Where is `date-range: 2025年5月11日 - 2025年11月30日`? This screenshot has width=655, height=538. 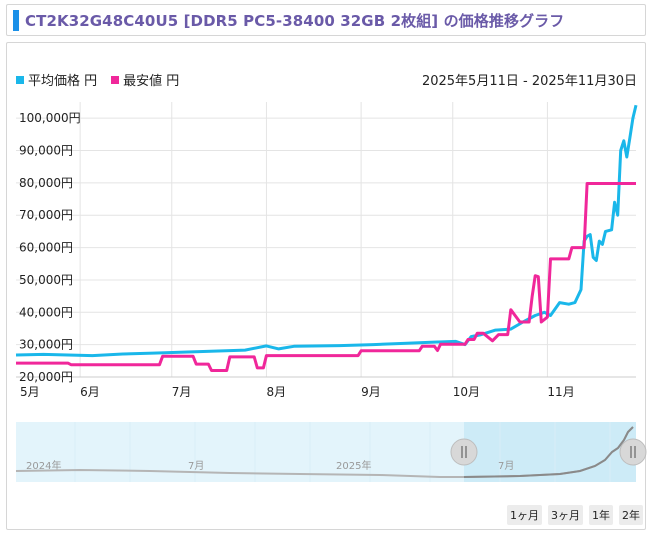 date-range: 2025年5月11日 - 2025年11月30日 is located at coordinates (529, 81).